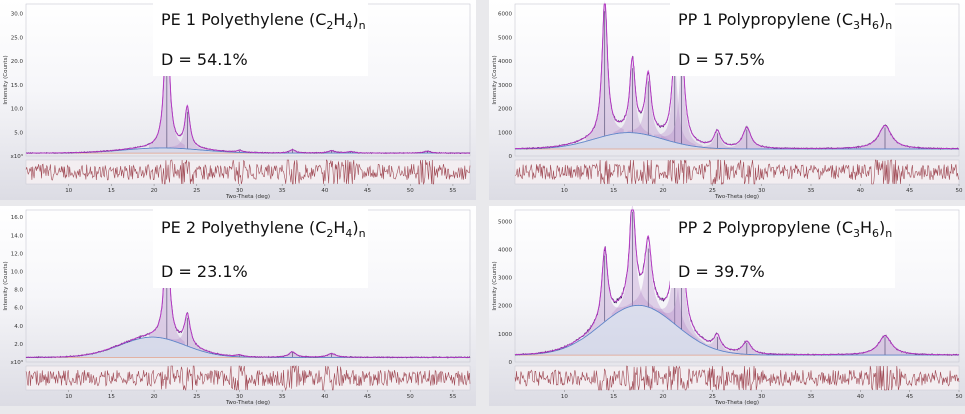 The height and width of the screenshot is (414, 965). What do you see at coordinates (18, 345) in the screenshot?
I see `y-tick-label: 2.0` at bounding box center [18, 345].